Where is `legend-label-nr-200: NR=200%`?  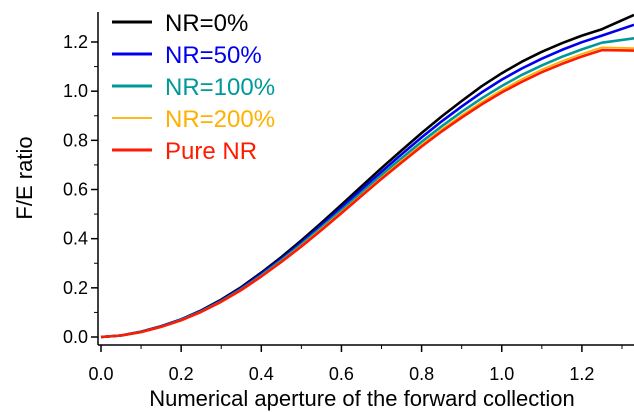 legend-label-nr-200: NR=200% is located at coordinates (220, 119).